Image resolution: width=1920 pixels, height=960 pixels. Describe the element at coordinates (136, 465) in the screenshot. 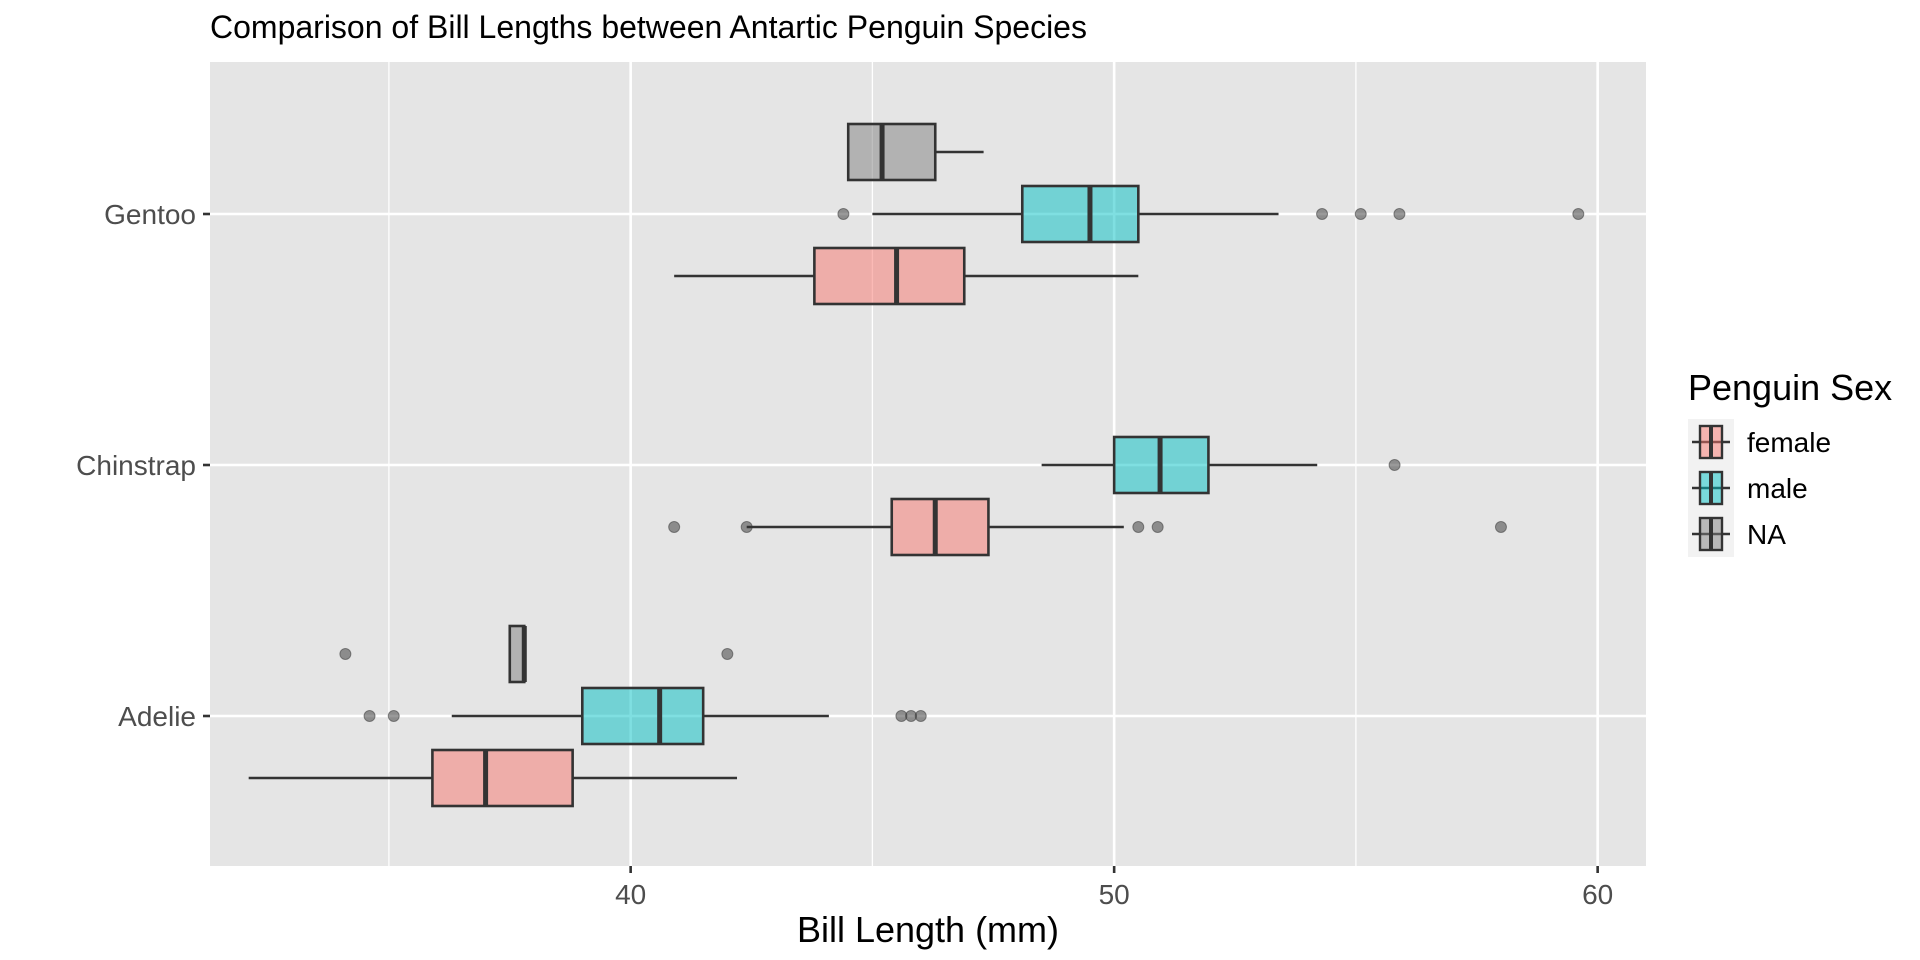

I see `y-tick-label: Chinstrap` at that location.